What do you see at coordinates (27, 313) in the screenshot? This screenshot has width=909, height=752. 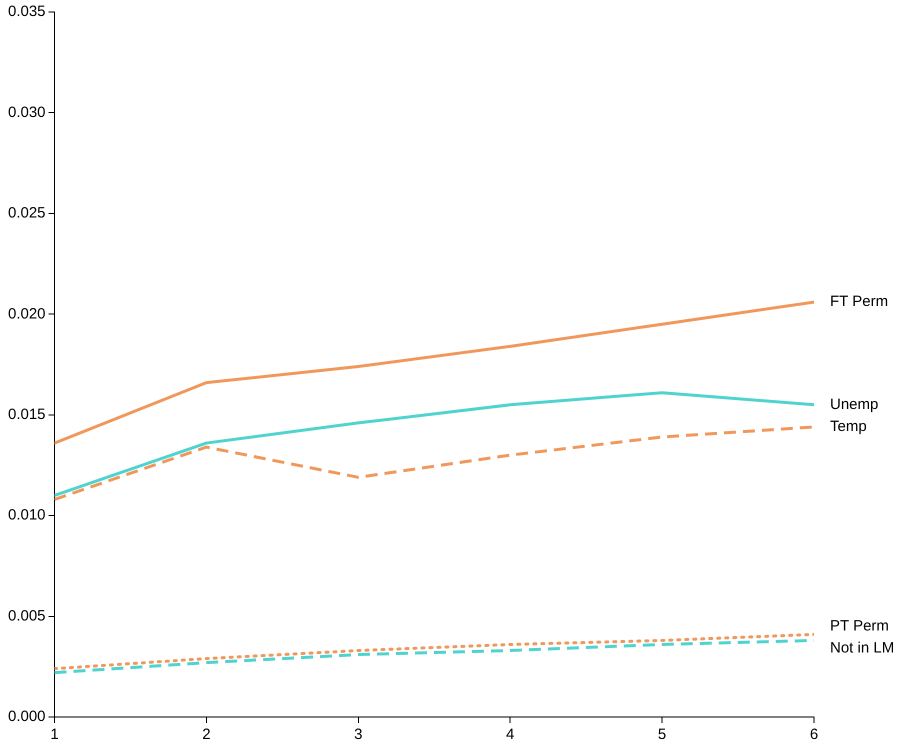 I see `y-tick-label: 0.020` at bounding box center [27, 313].